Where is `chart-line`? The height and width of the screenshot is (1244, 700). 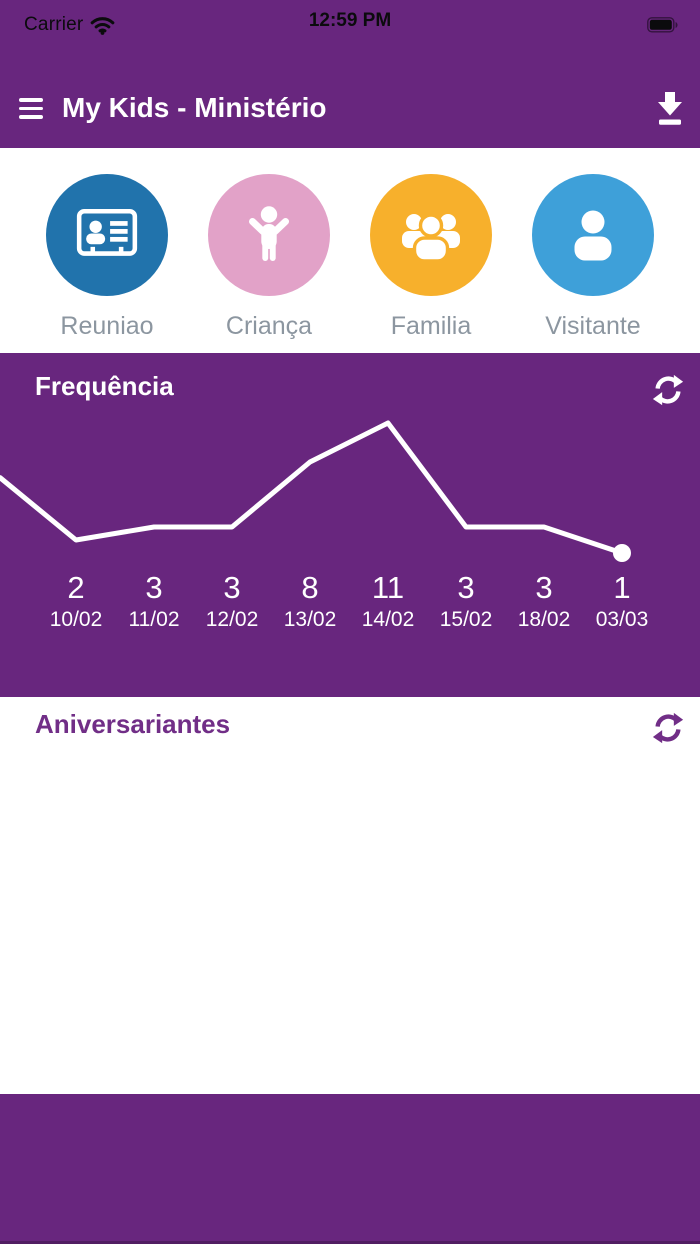 chart-line is located at coordinates (312, 488).